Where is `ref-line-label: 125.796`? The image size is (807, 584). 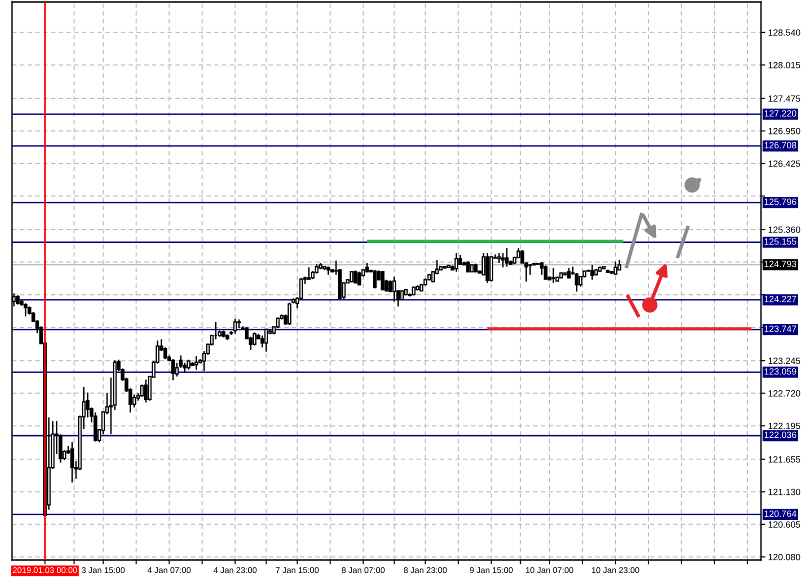 ref-line-label: 125.796 is located at coordinates (780, 201).